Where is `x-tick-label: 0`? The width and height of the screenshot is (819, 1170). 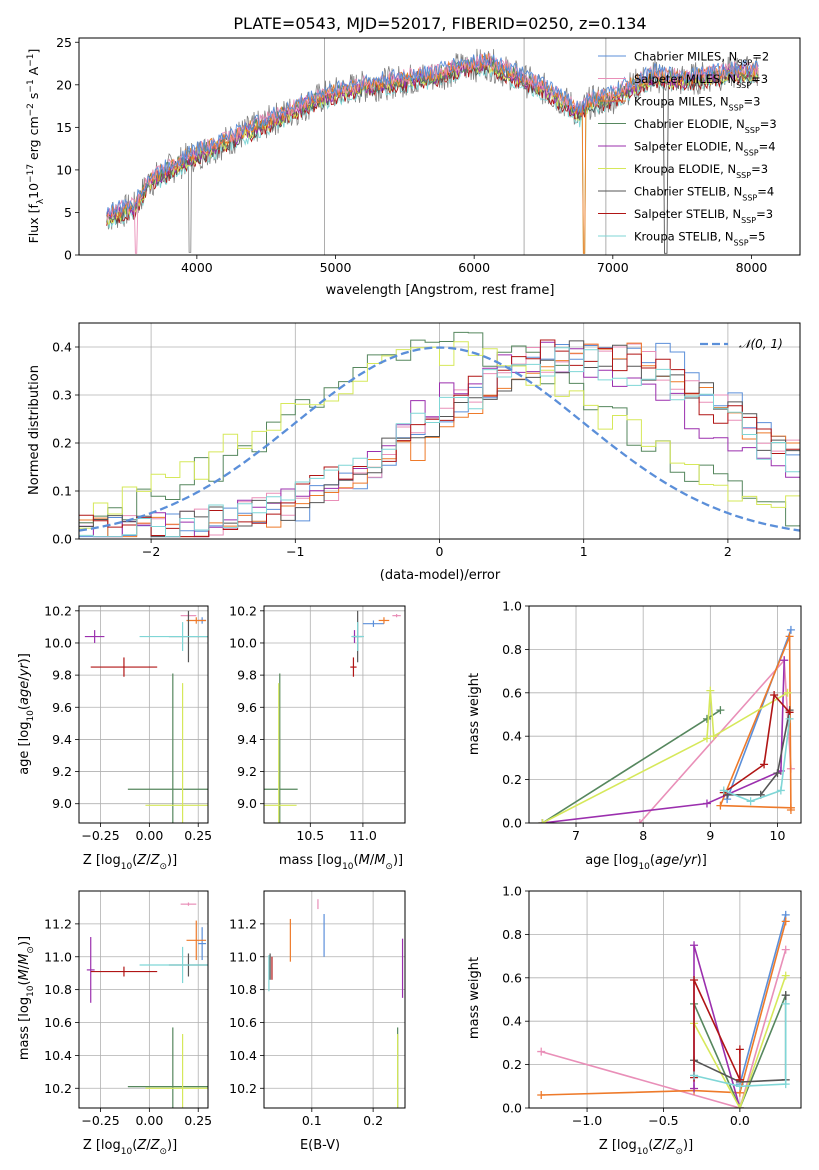 x-tick-label: 0 is located at coordinates (440, 551).